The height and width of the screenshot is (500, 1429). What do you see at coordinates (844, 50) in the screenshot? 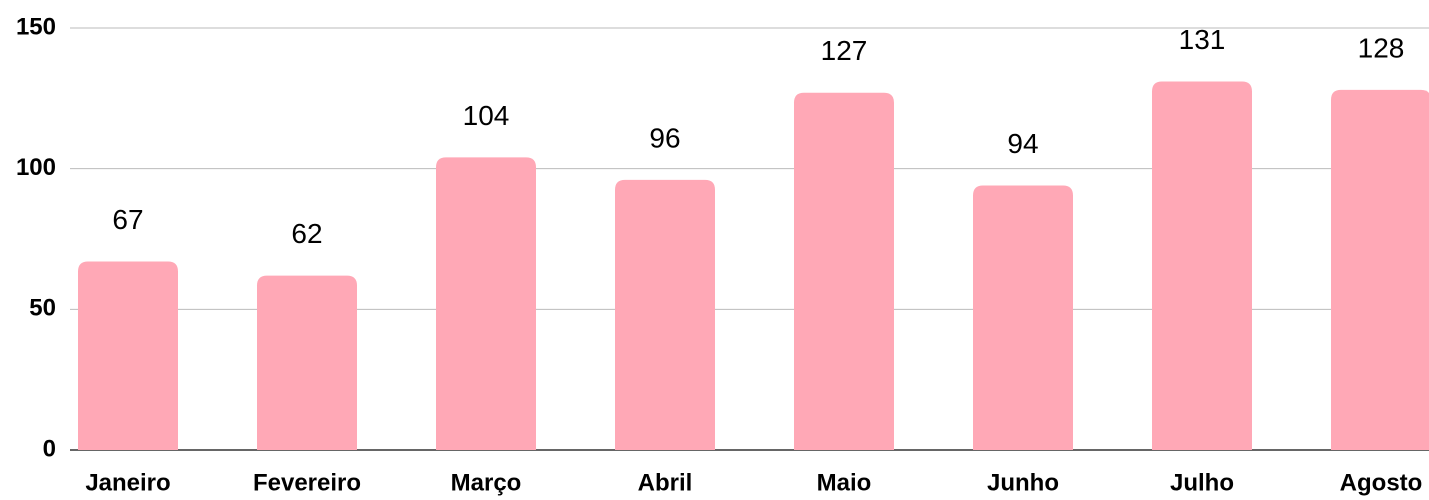
I see `data-label: 127` at bounding box center [844, 50].